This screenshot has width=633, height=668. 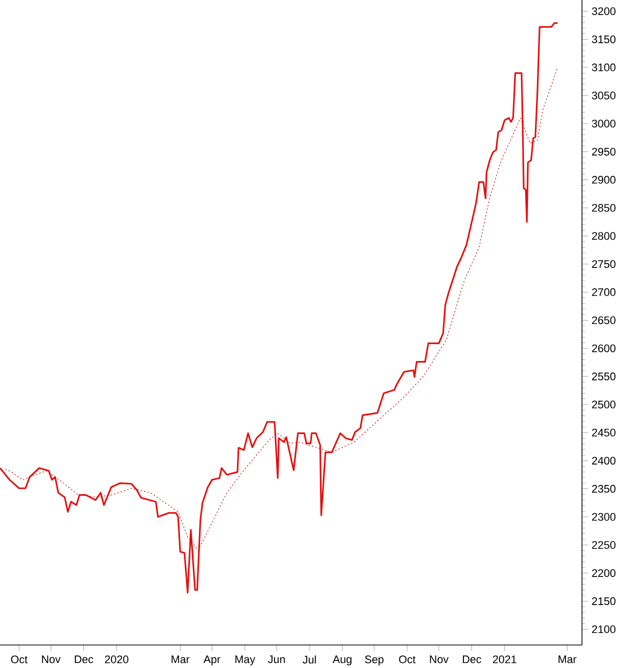 What do you see at coordinates (604, 376) in the screenshot?
I see `y-tick-label: 2550` at bounding box center [604, 376].